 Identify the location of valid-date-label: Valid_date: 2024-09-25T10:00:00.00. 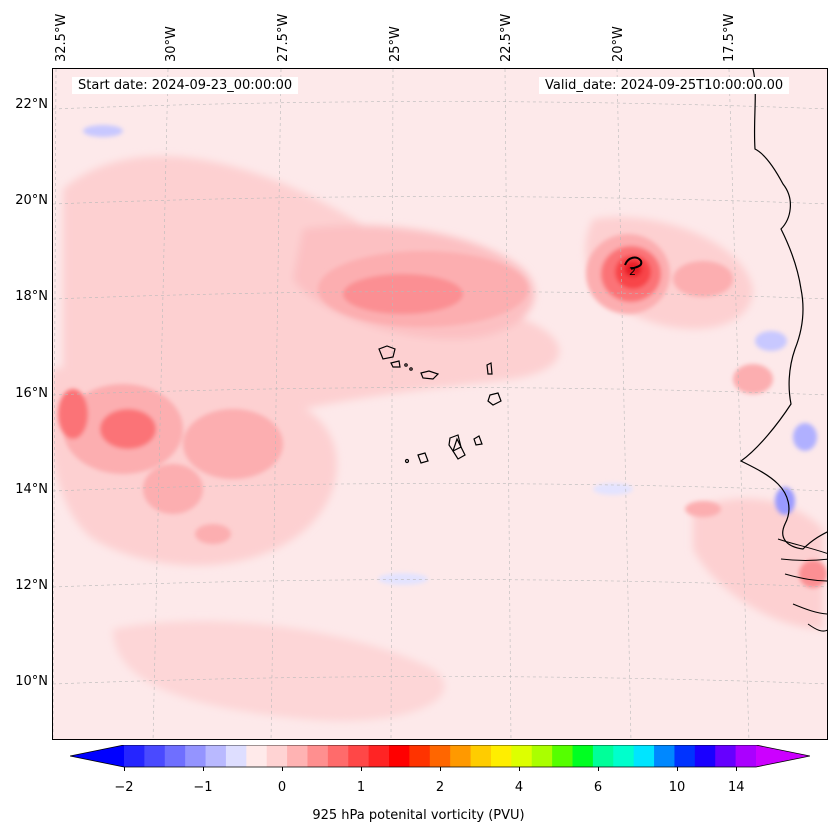
(664, 85).